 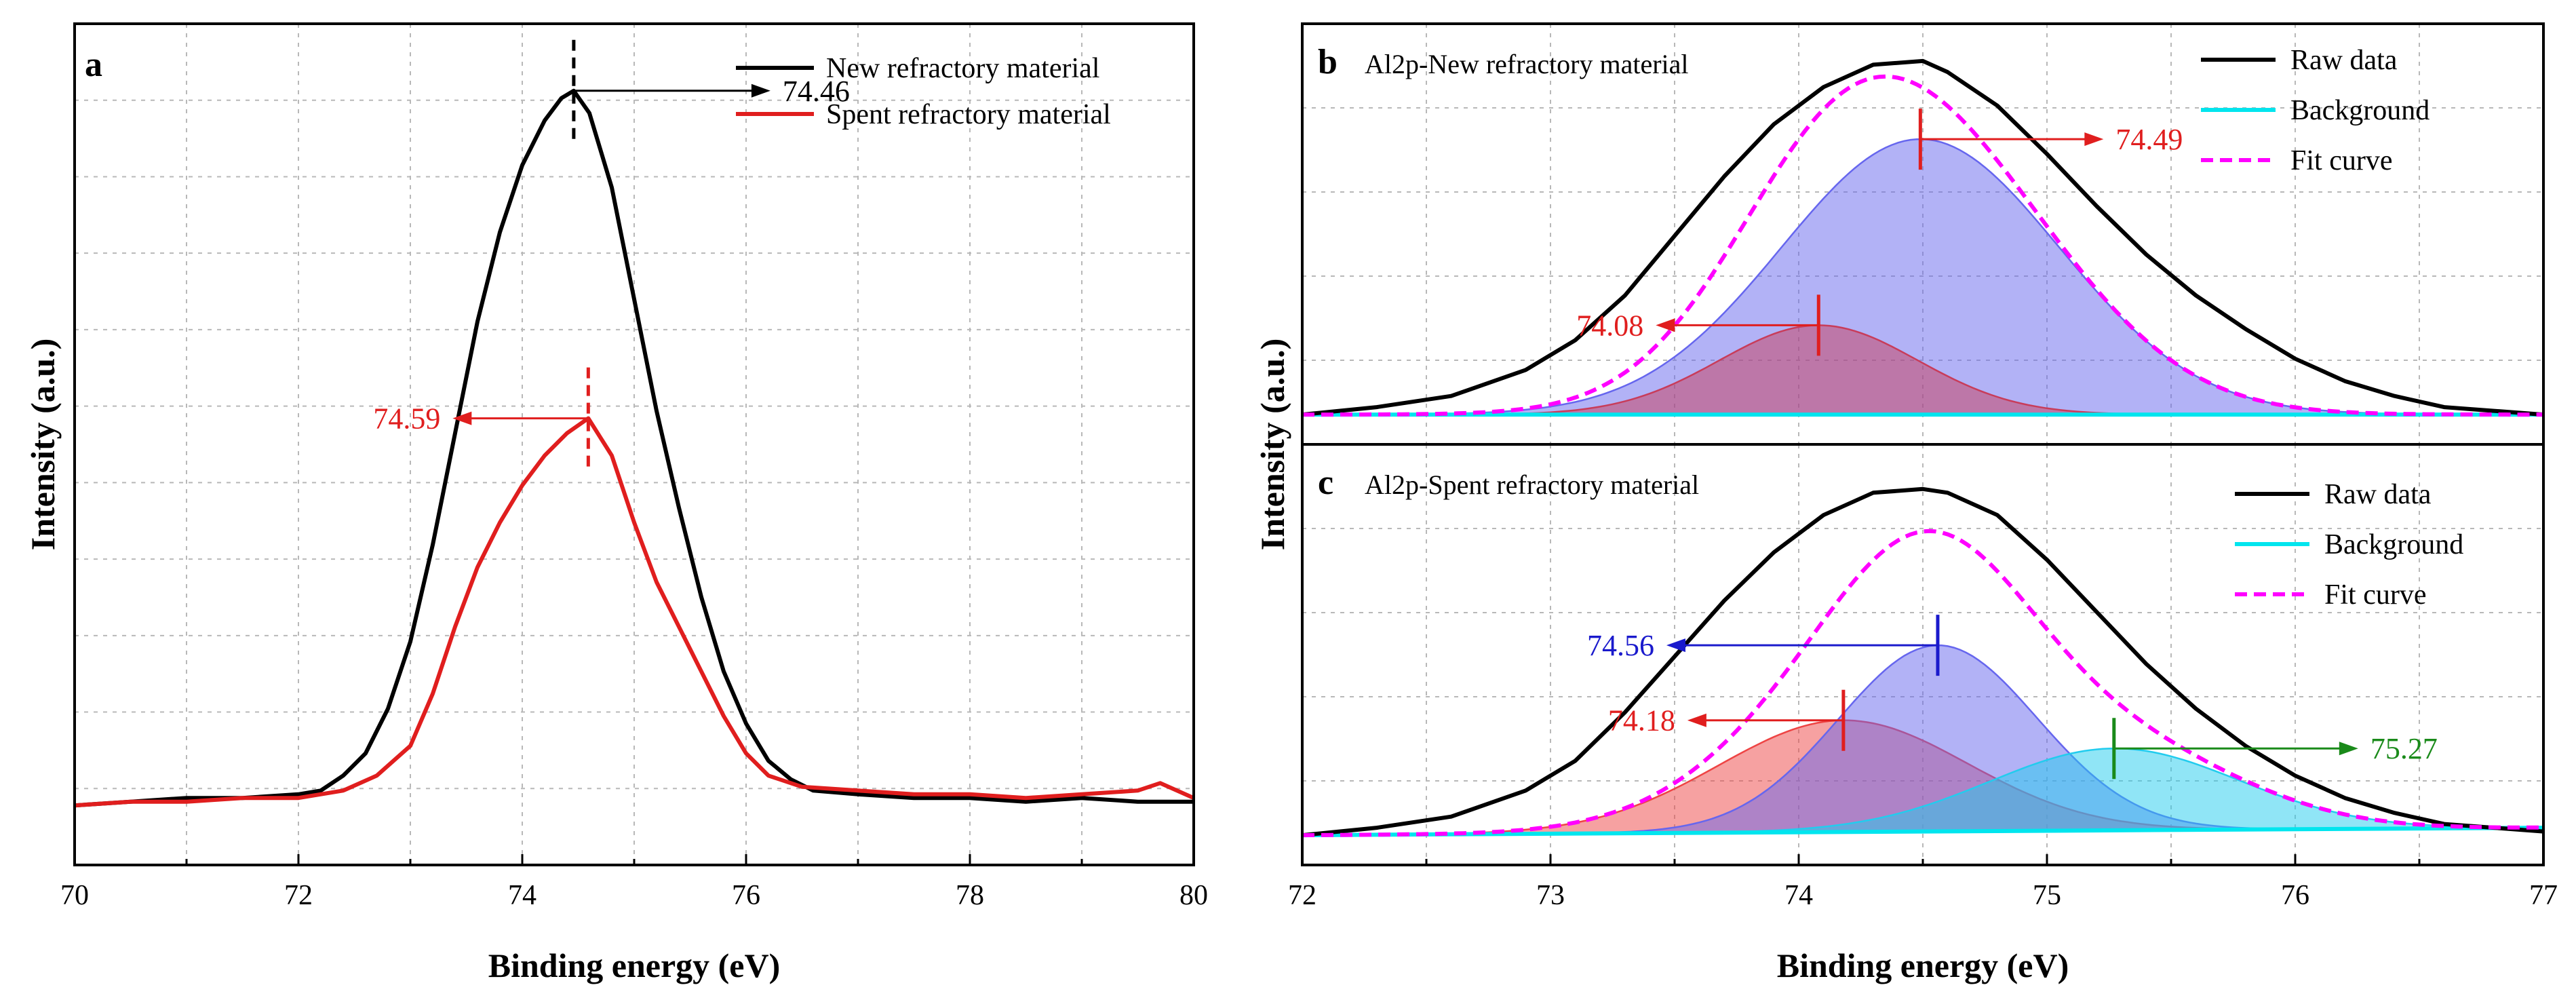 I want to click on x-tick-label: 73, so click(x=1550, y=895).